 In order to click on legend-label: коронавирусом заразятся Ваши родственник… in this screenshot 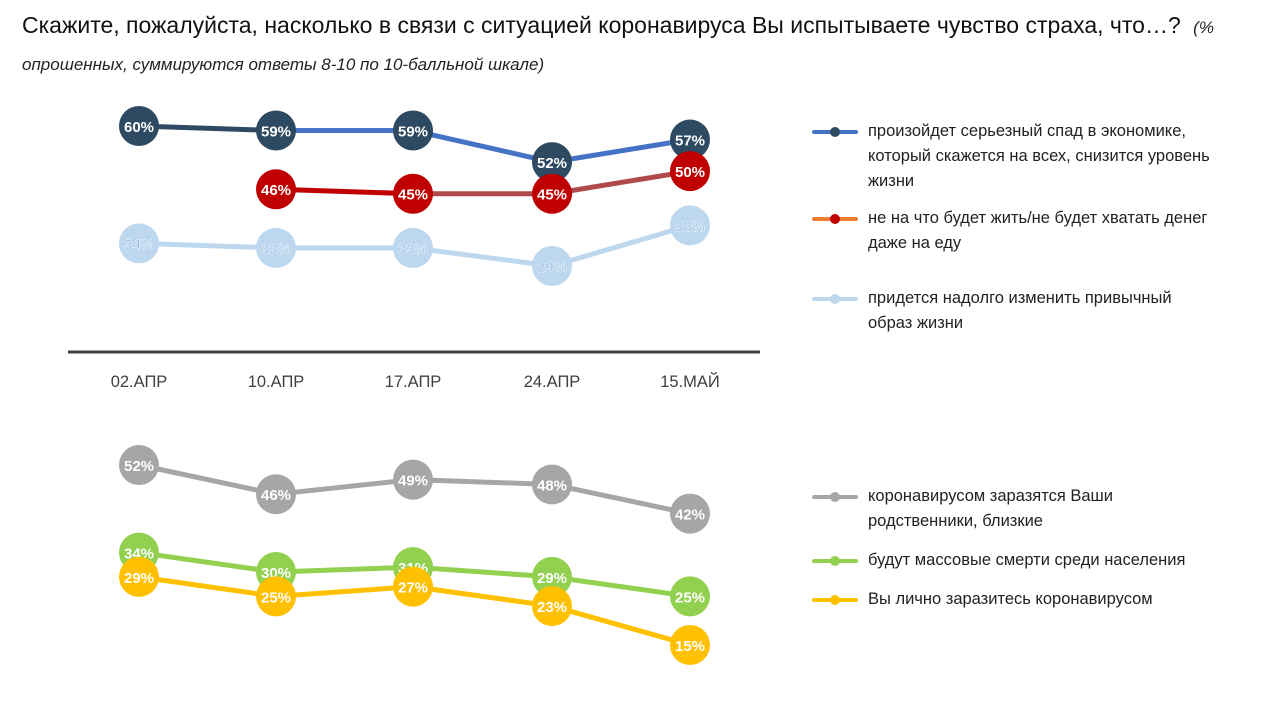, I will do `click(990, 508)`.